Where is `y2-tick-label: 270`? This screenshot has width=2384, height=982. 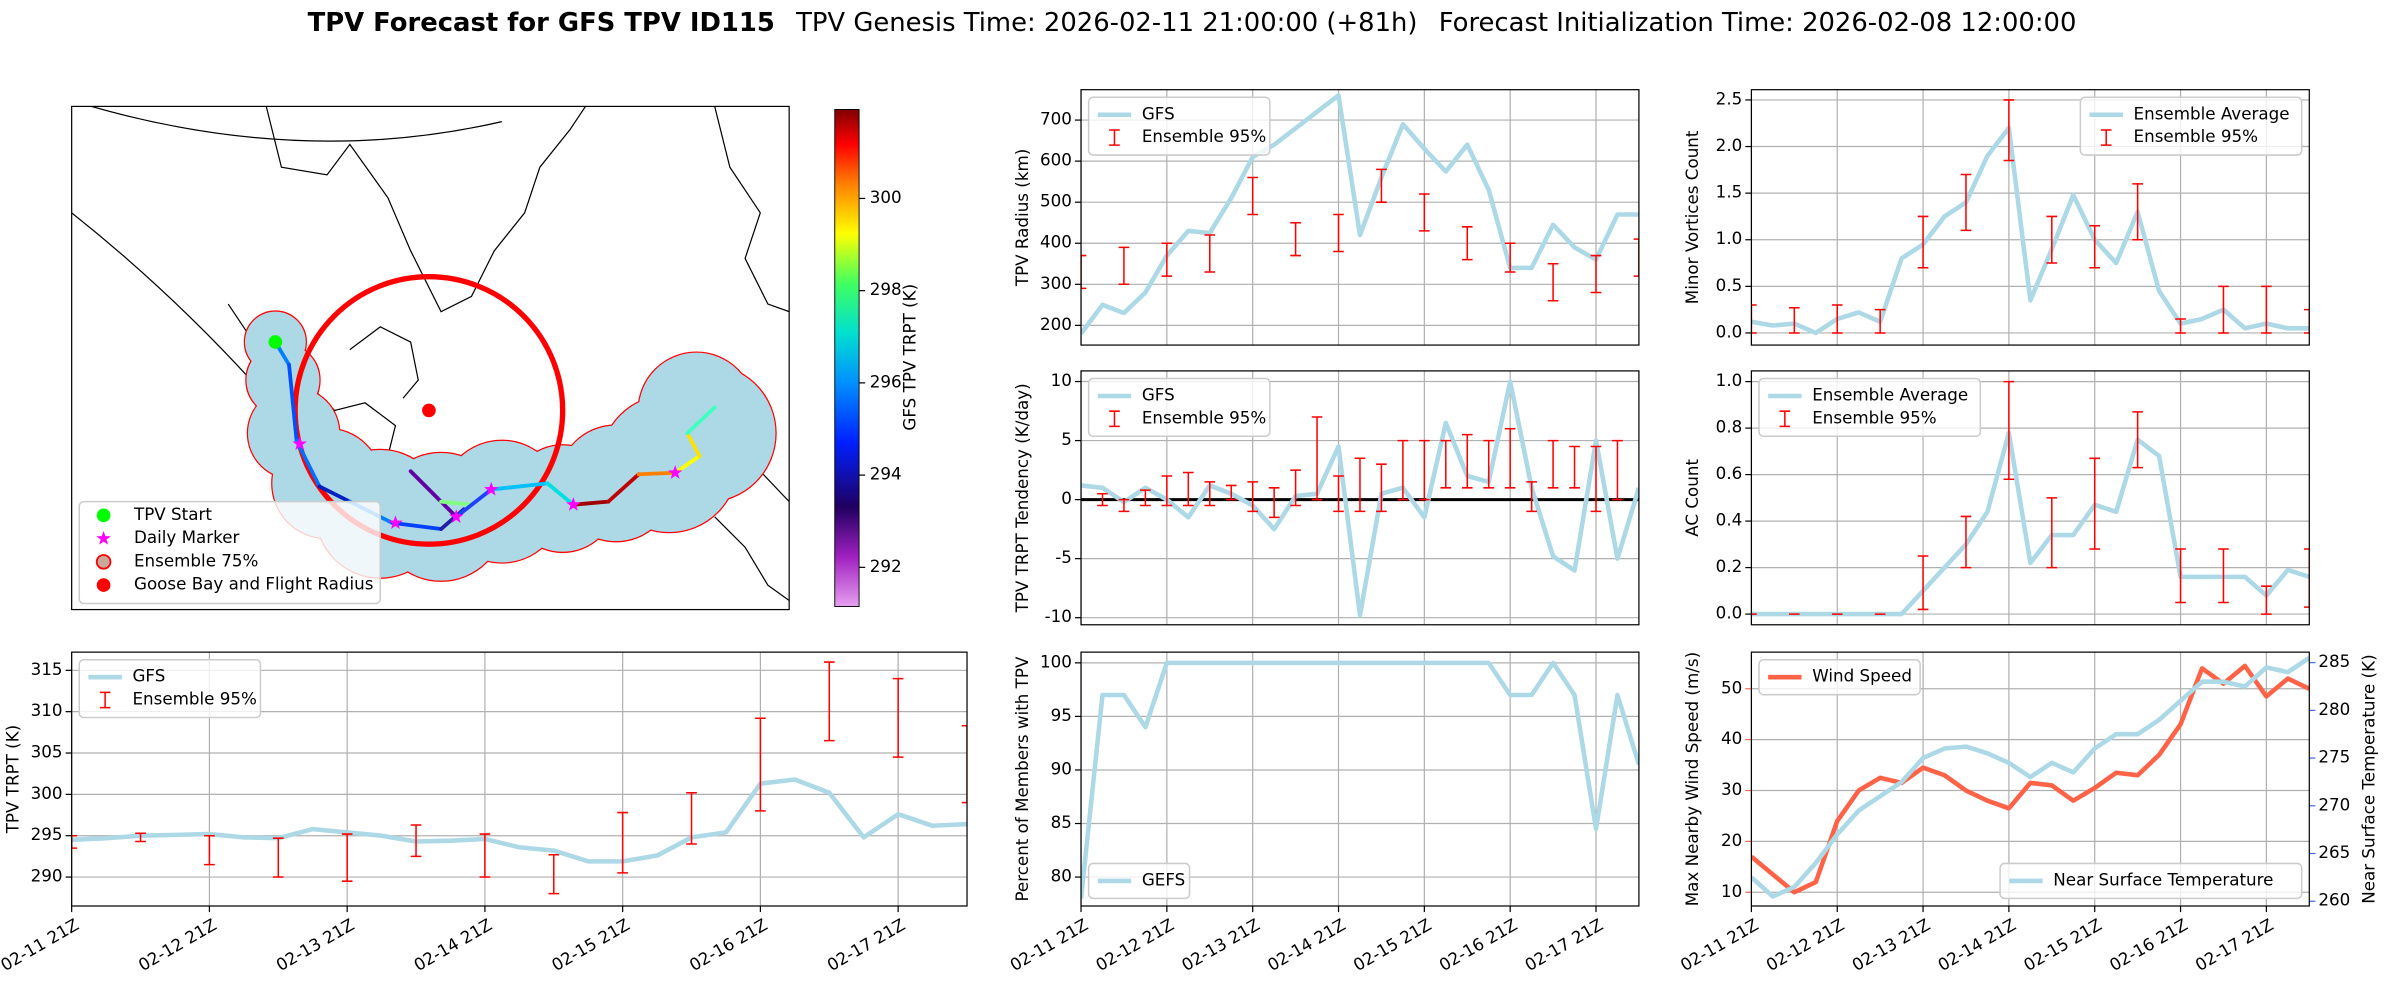
y2-tick-label: 270 is located at coordinates (2334, 804).